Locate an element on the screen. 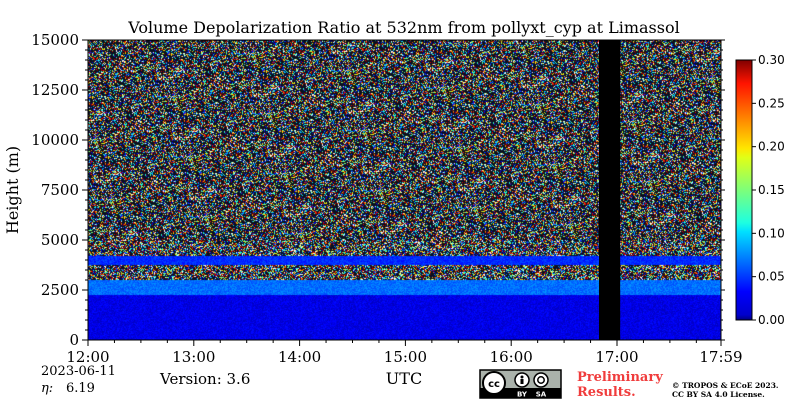 This screenshot has width=800, height=400. colorbar is located at coordinates (744, 190).